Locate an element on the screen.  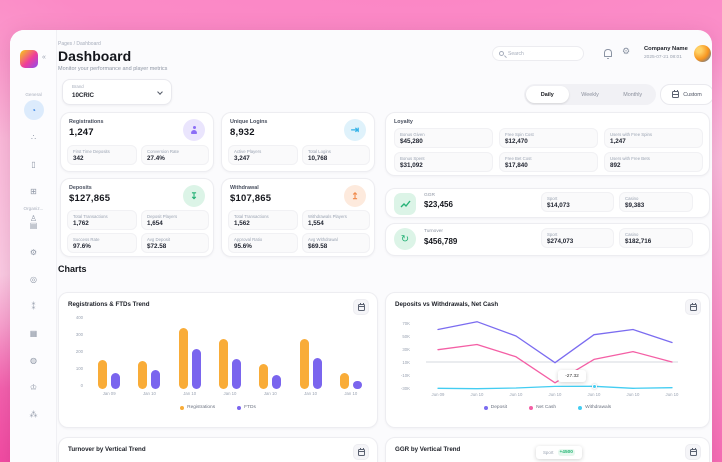
stat-box: Total Logins 10,768 is located at coordinates (336, 155).